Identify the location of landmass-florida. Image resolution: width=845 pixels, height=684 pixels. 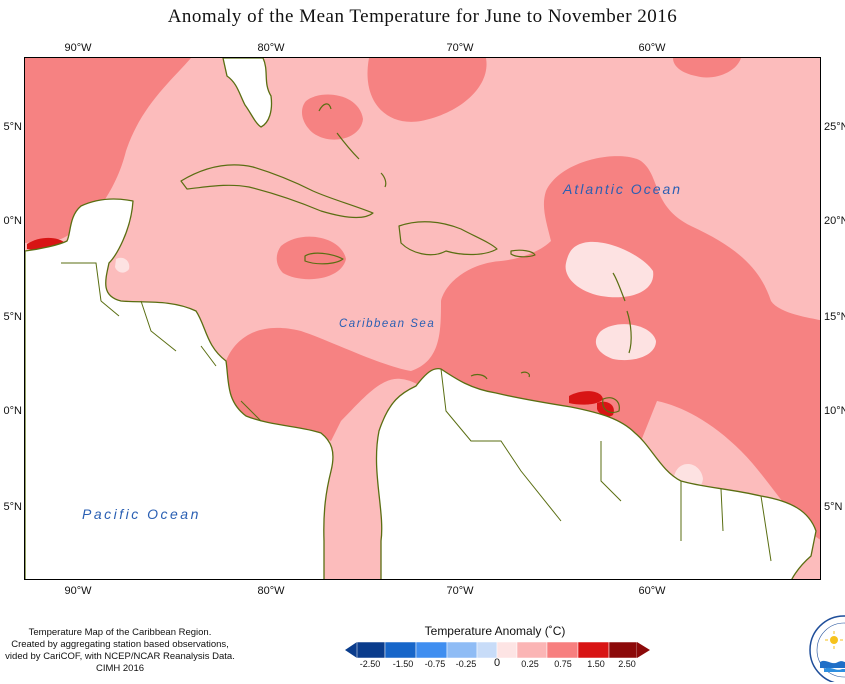
(247, 93).